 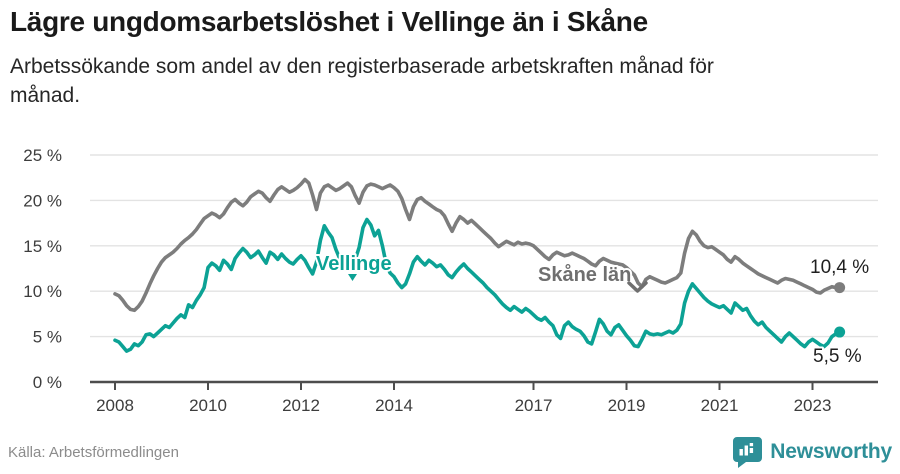 I want to click on skane-pointer-chevron-icon, so click(x=637, y=287).